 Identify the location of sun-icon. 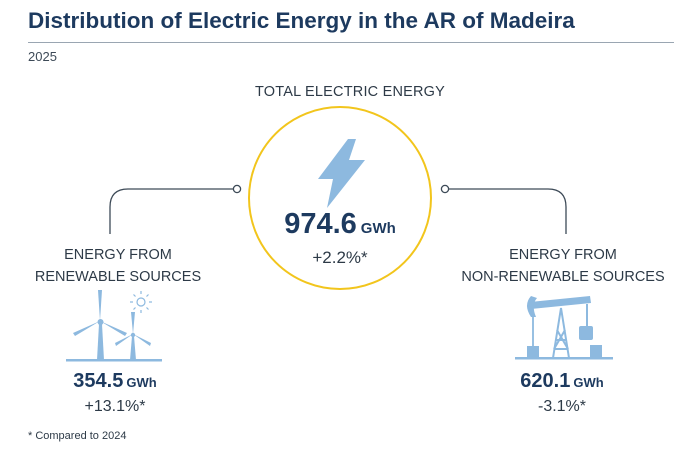
(141, 302).